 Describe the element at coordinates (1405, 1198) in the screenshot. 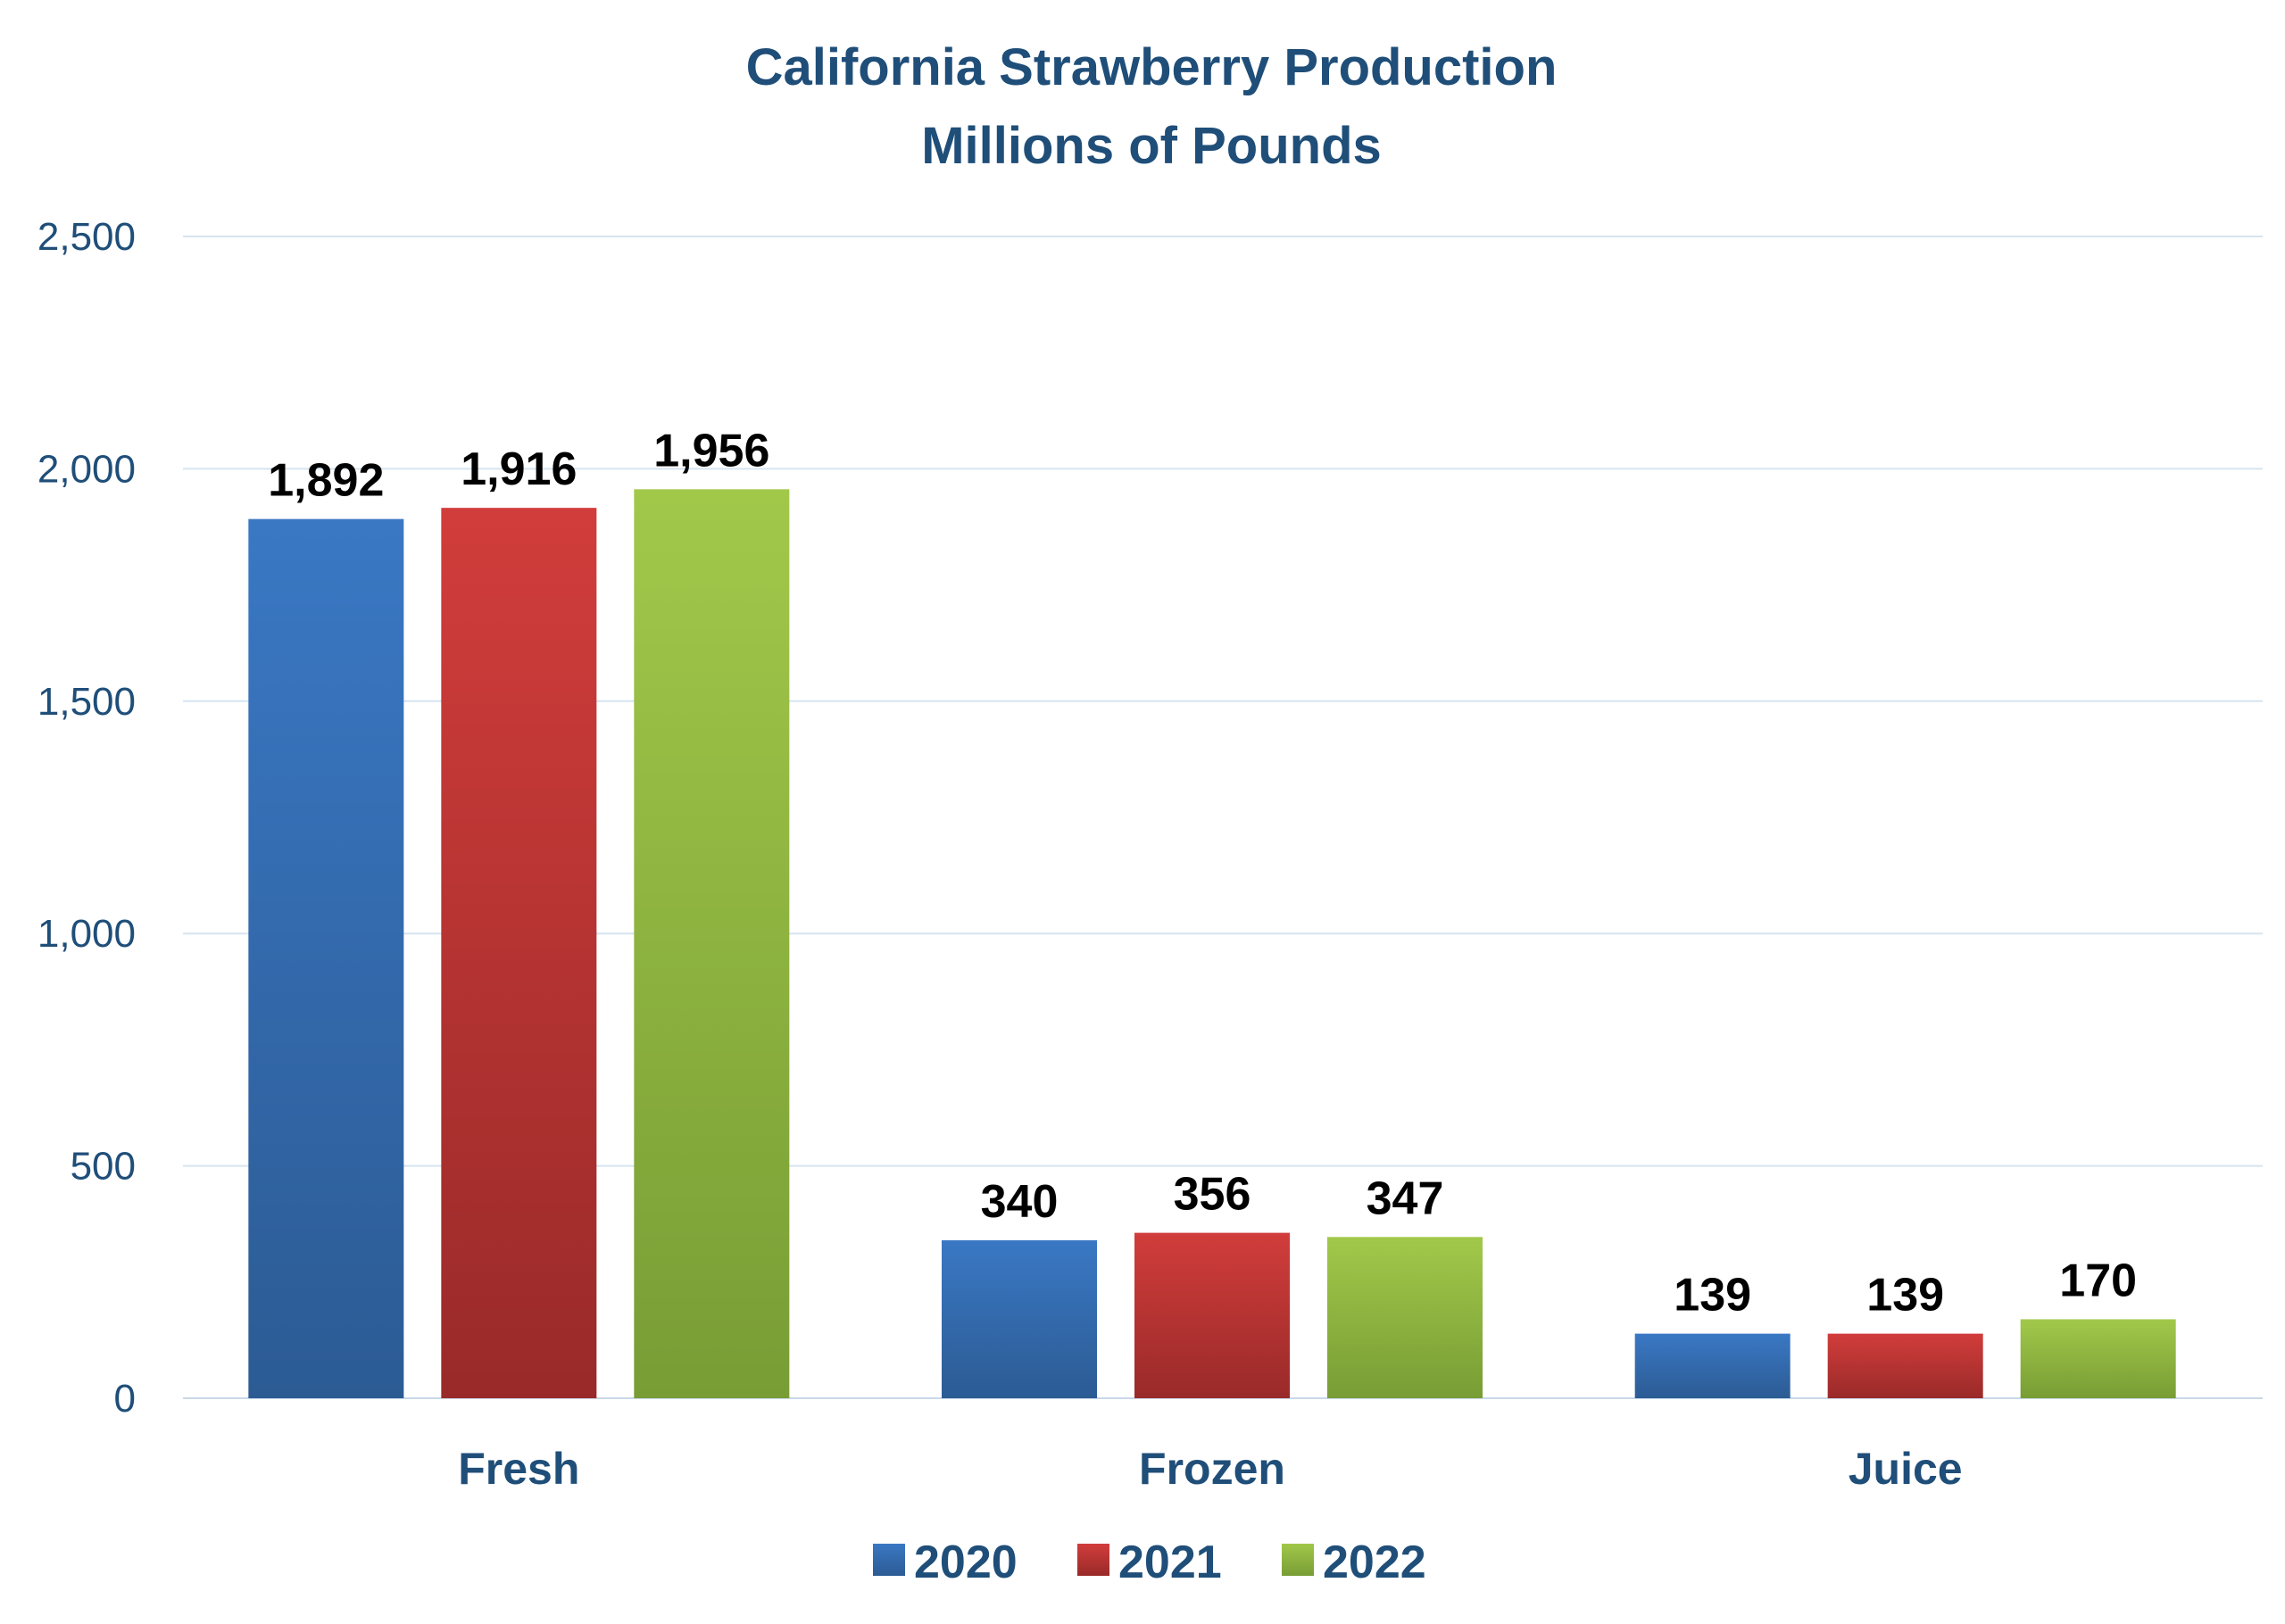

I see `data-label-frozen-2022: 347` at that location.